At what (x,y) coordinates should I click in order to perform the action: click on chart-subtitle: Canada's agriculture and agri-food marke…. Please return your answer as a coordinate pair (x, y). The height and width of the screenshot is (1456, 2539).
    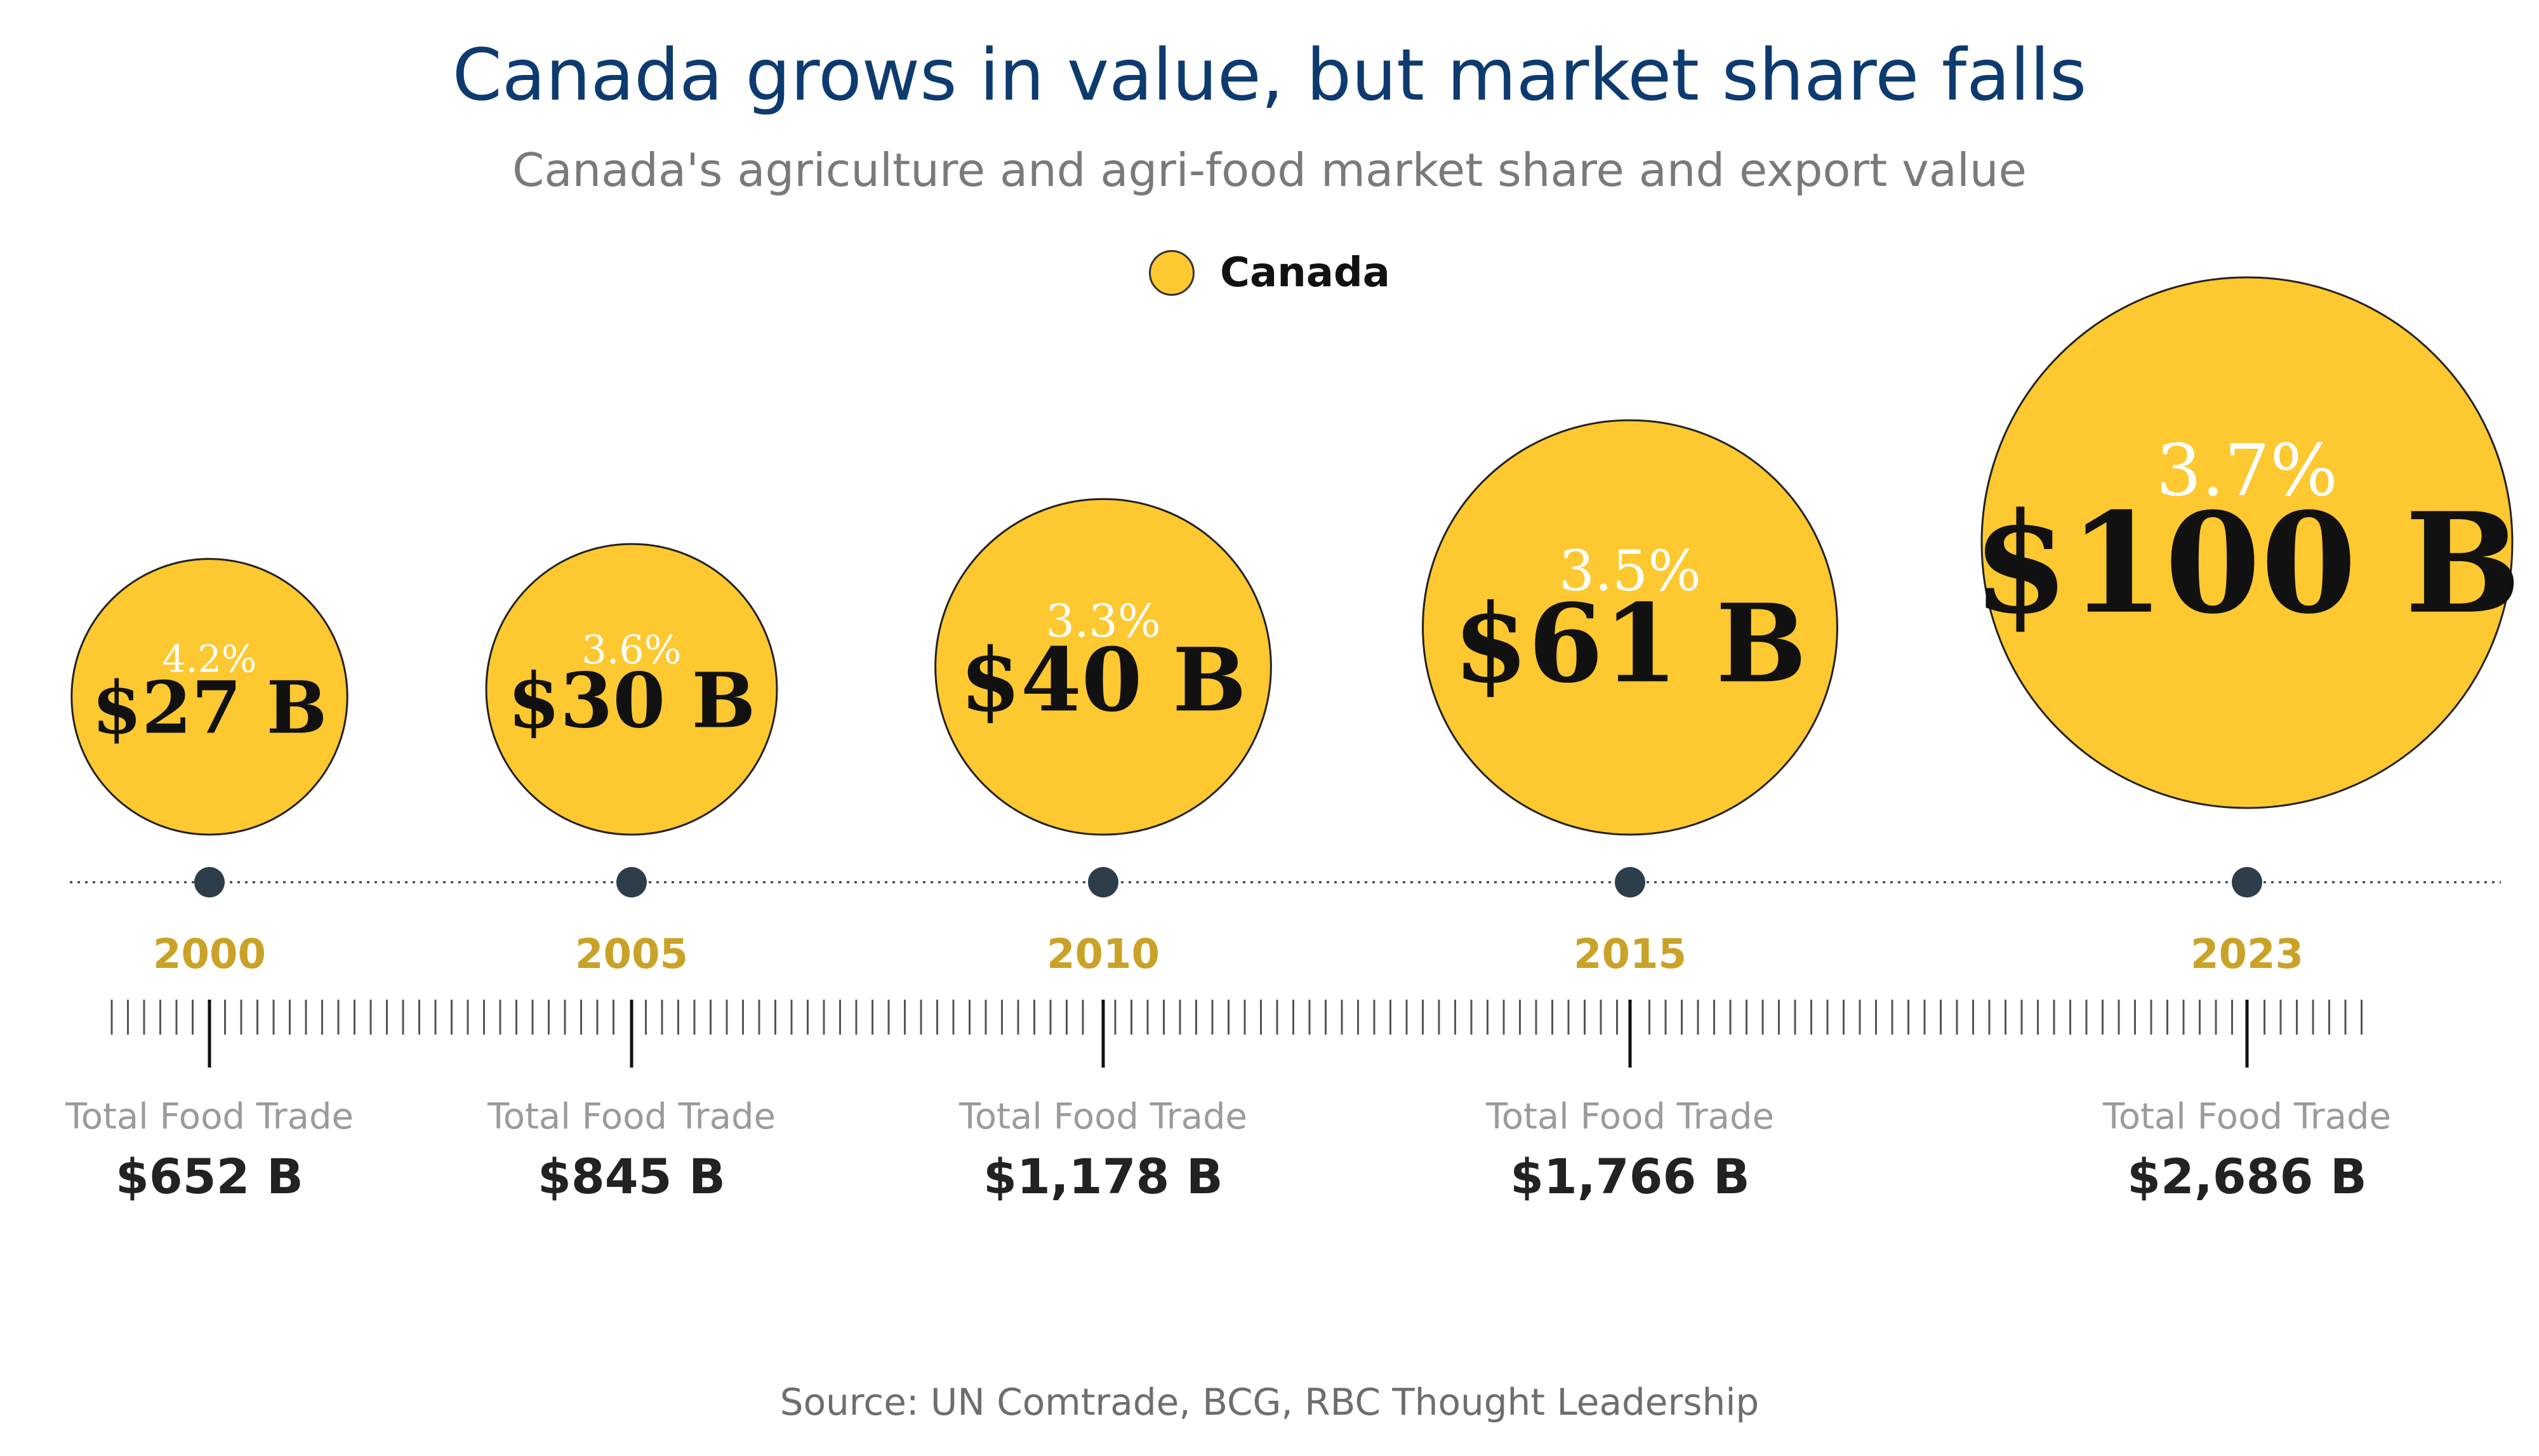
    Looking at the image, I should click on (1269, 170).